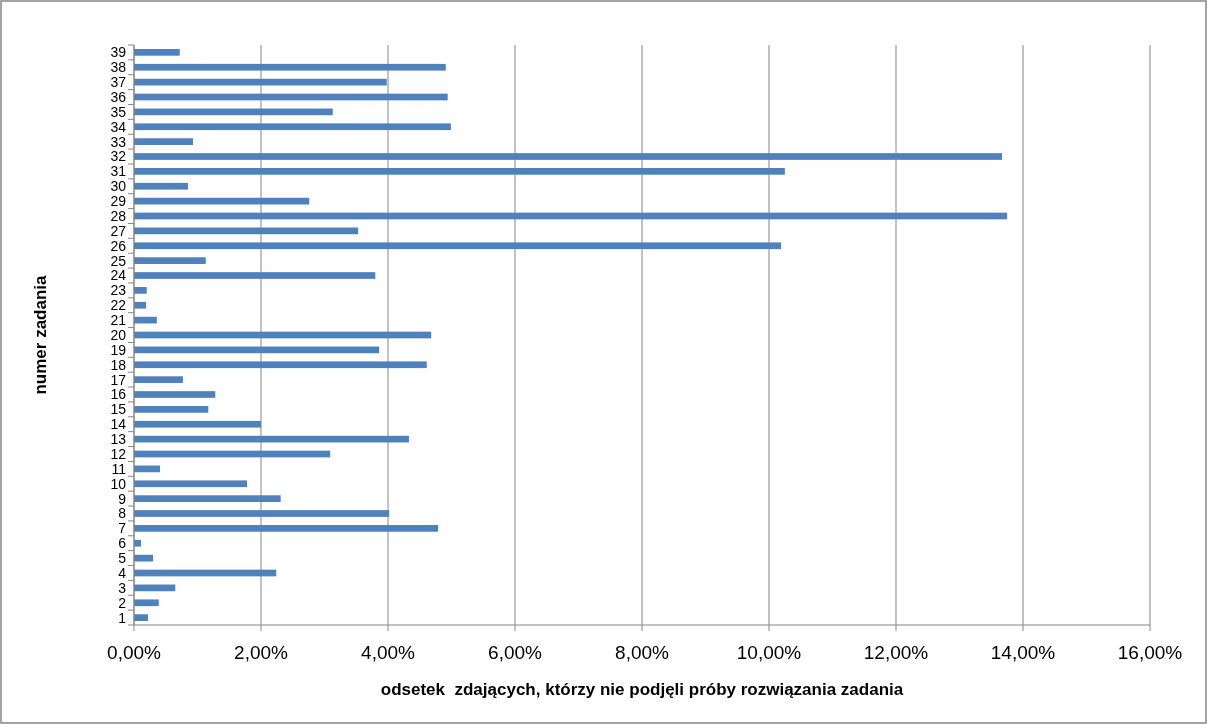  What do you see at coordinates (515, 652) in the screenshot?
I see `x-tick-label: 6,00%` at bounding box center [515, 652].